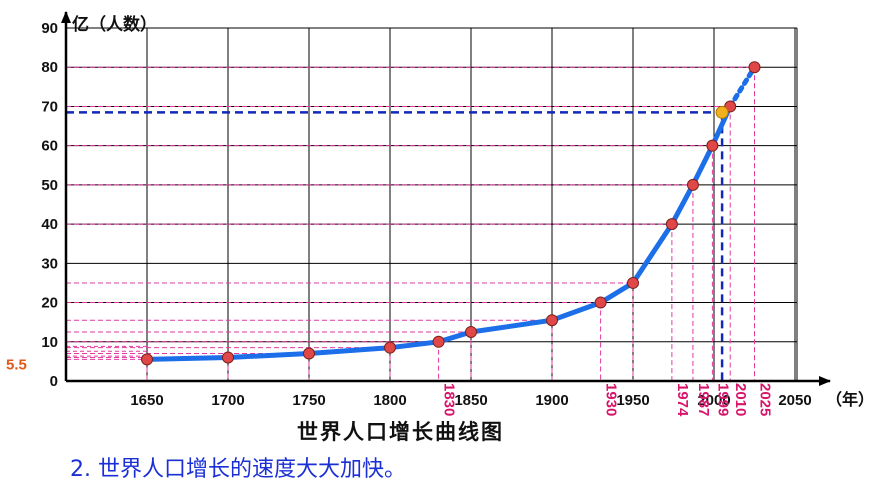  What do you see at coordinates (400, 431) in the screenshot?
I see `chart-title: 世界人口增长曲线图` at bounding box center [400, 431].